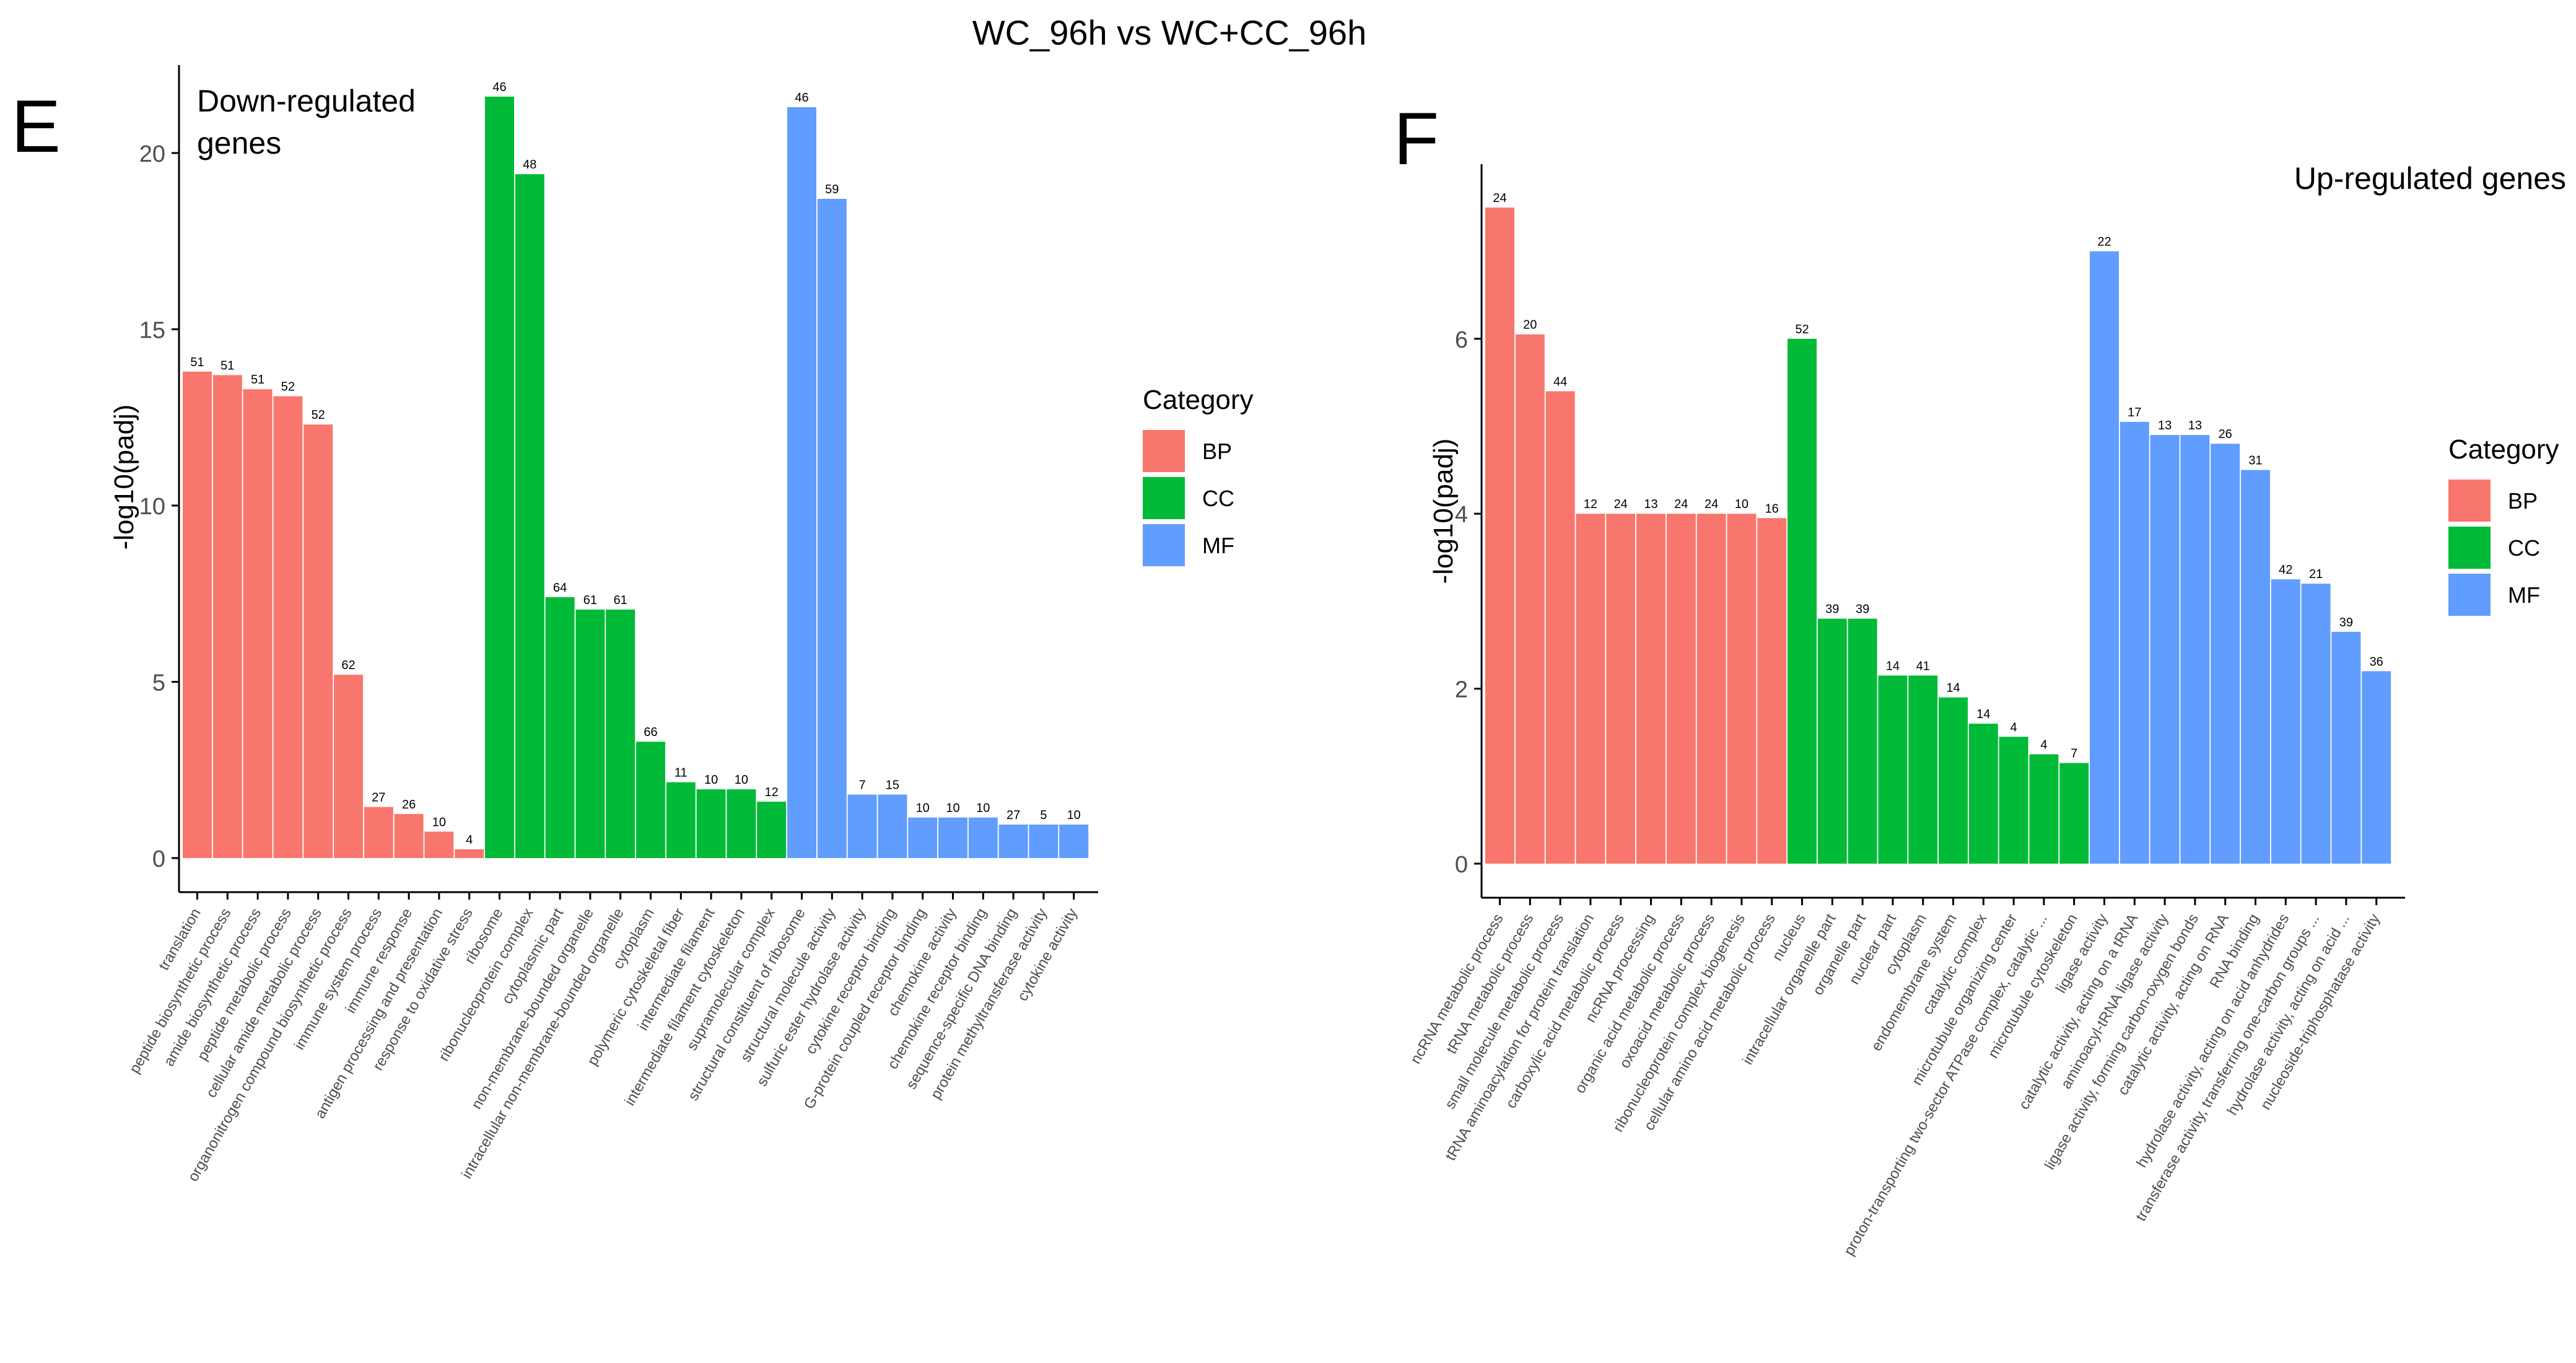  What do you see at coordinates (772, 792) in the screenshot?
I see `data-label: 12` at bounding box center [772, 792].